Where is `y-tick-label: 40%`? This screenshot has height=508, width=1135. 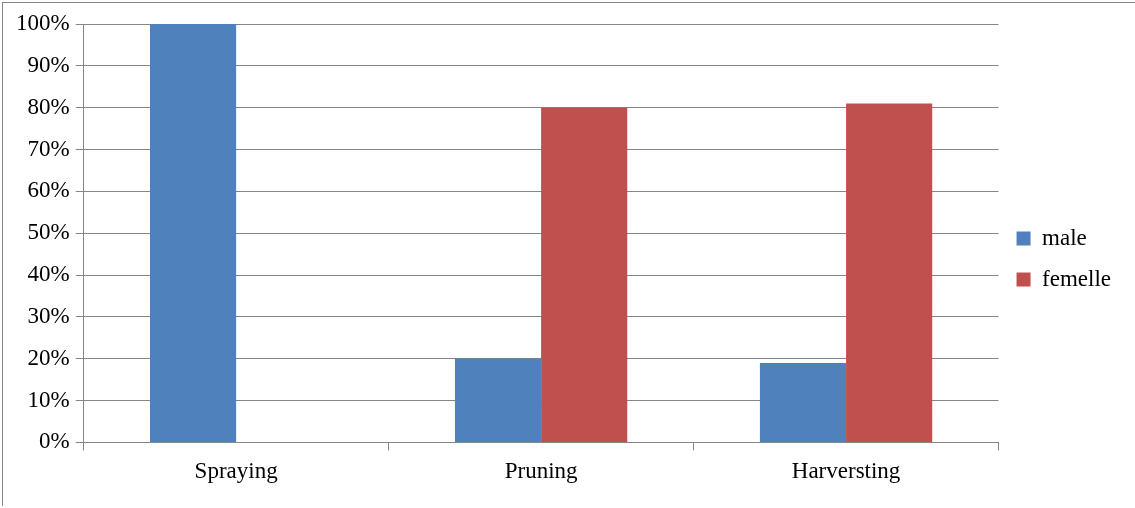 y-tick-label: 40% is located at coordinates (48, 274).